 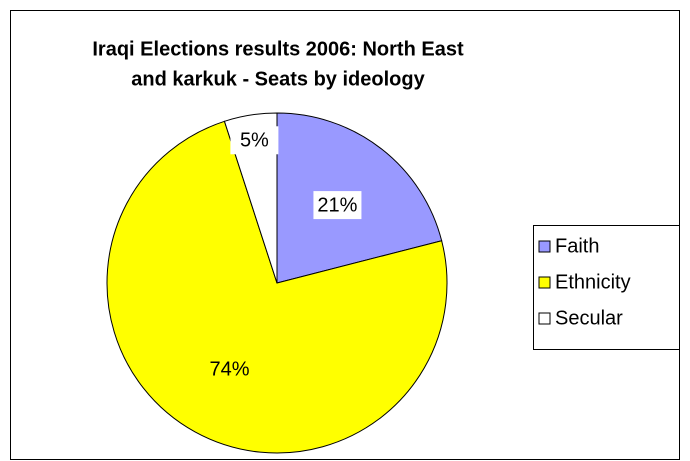 I want to click on chart-title: Iraqi Elections results 2006: North East, so click(x=278, y=49).